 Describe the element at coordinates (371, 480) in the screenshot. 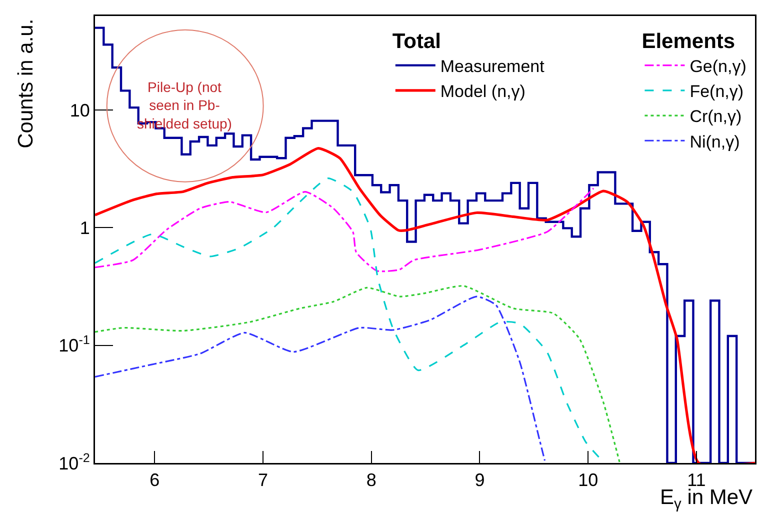

I see `x-tick-label: 8` at that location.